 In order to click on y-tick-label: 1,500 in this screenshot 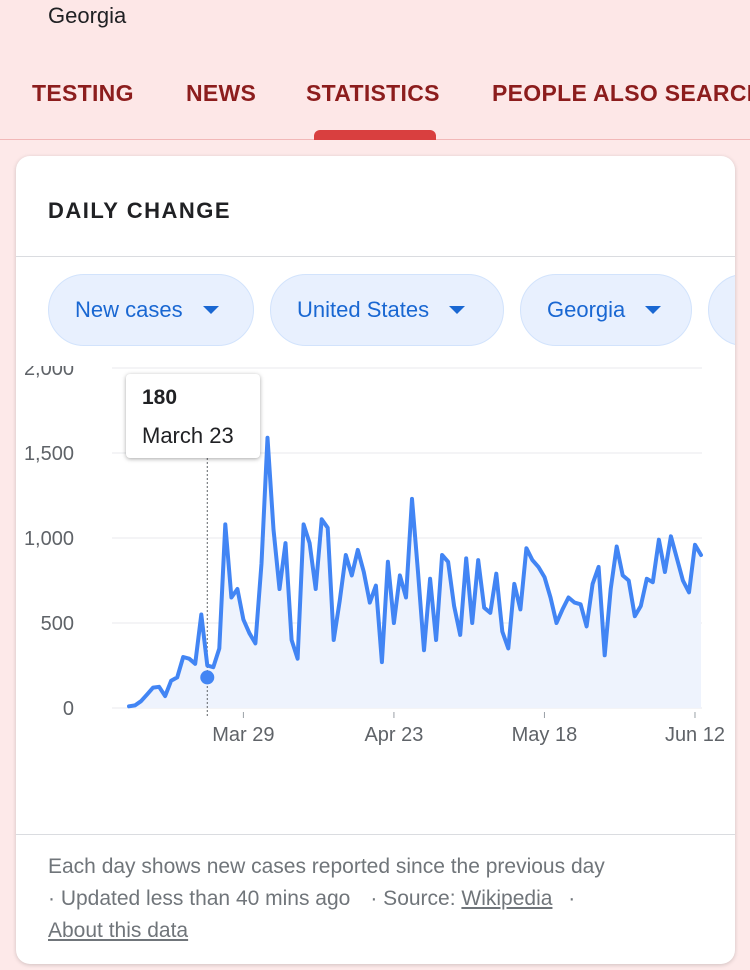, I will do `click(49, 454)`.